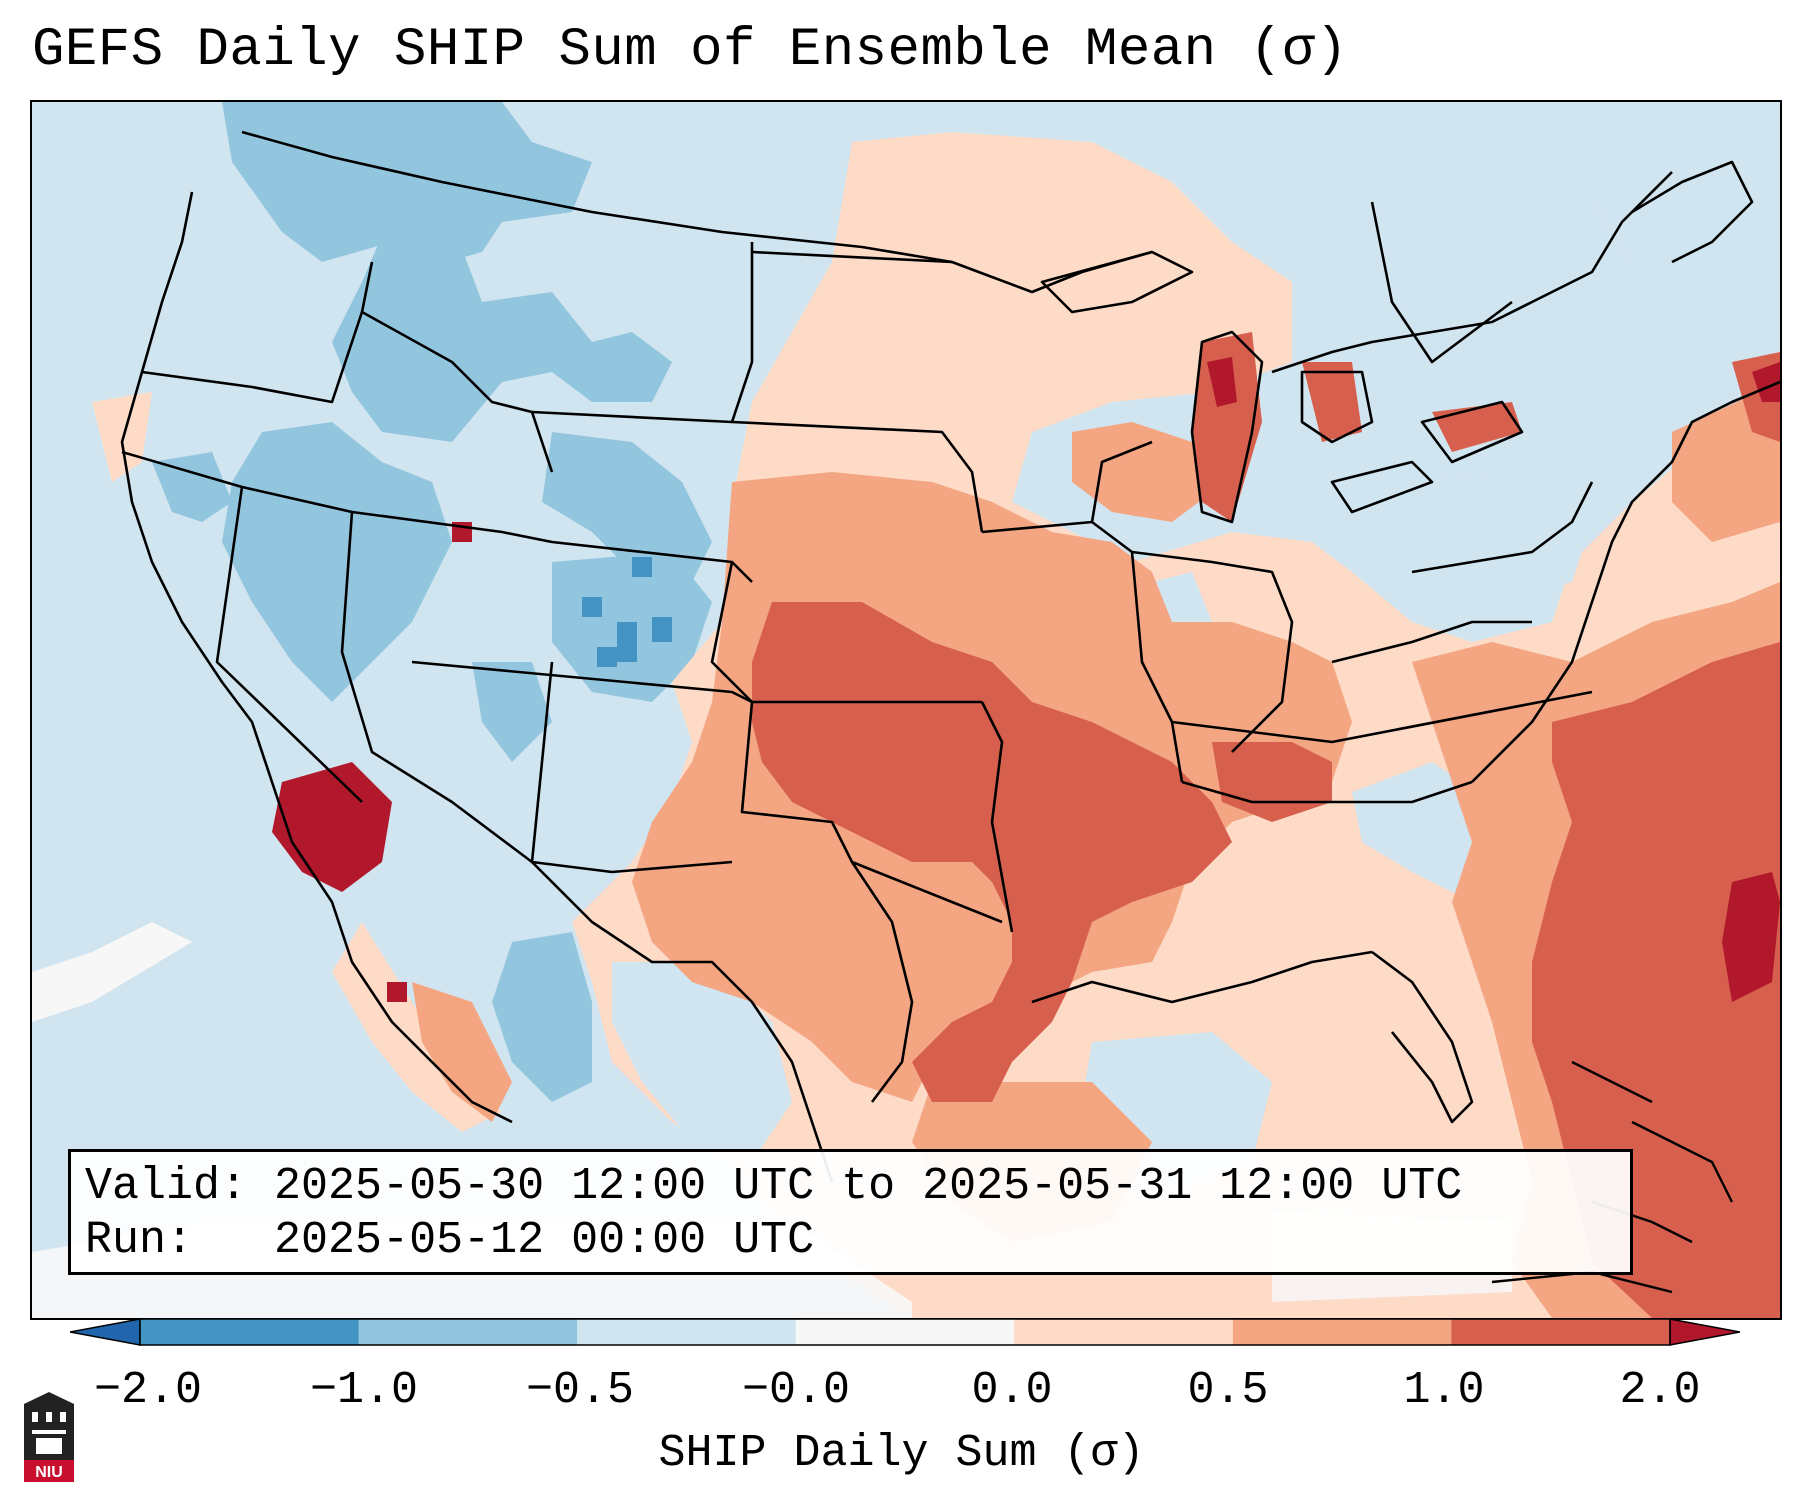 The height and width of the screenshot is (1506, 1803). What do you see at coordinates (997, 817) in the screenshot?
I see `ar-border` at bounding box center [997, 817].